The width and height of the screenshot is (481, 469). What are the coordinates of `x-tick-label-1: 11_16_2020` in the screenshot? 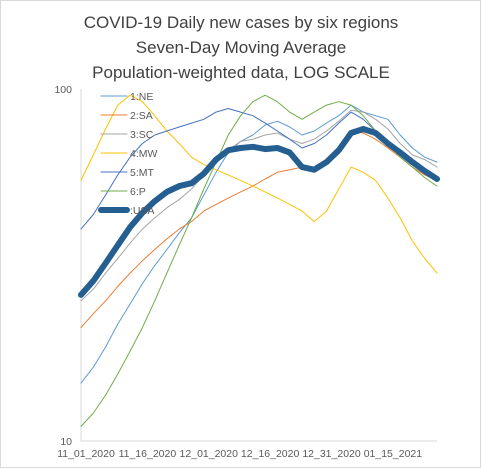 It's located at (148, 454).